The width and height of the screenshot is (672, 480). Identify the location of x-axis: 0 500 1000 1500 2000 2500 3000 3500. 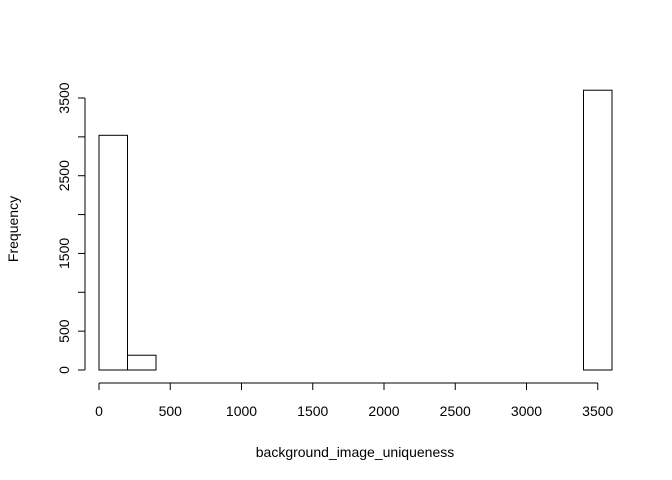
(354, 400).